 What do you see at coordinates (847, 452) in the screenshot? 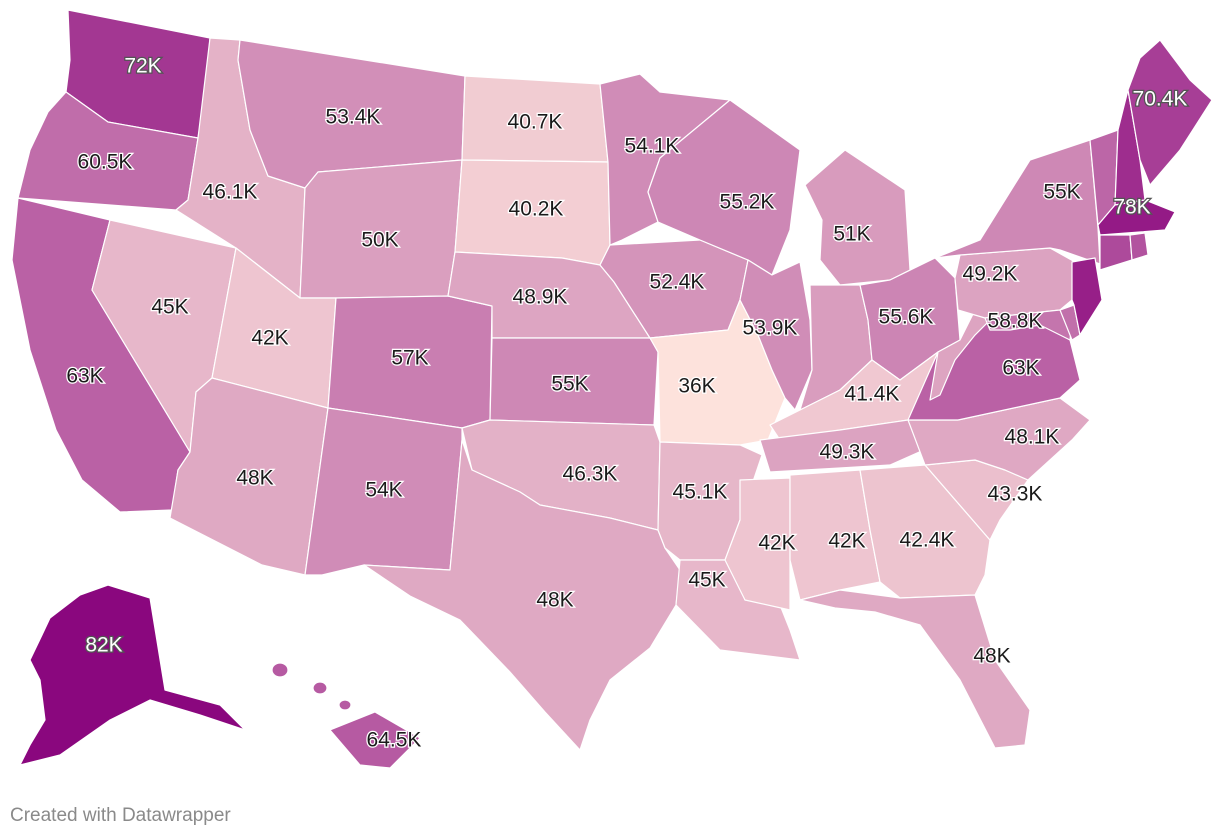
I see `value-label-tn: 49.3K` at bounding box center [847, 452].